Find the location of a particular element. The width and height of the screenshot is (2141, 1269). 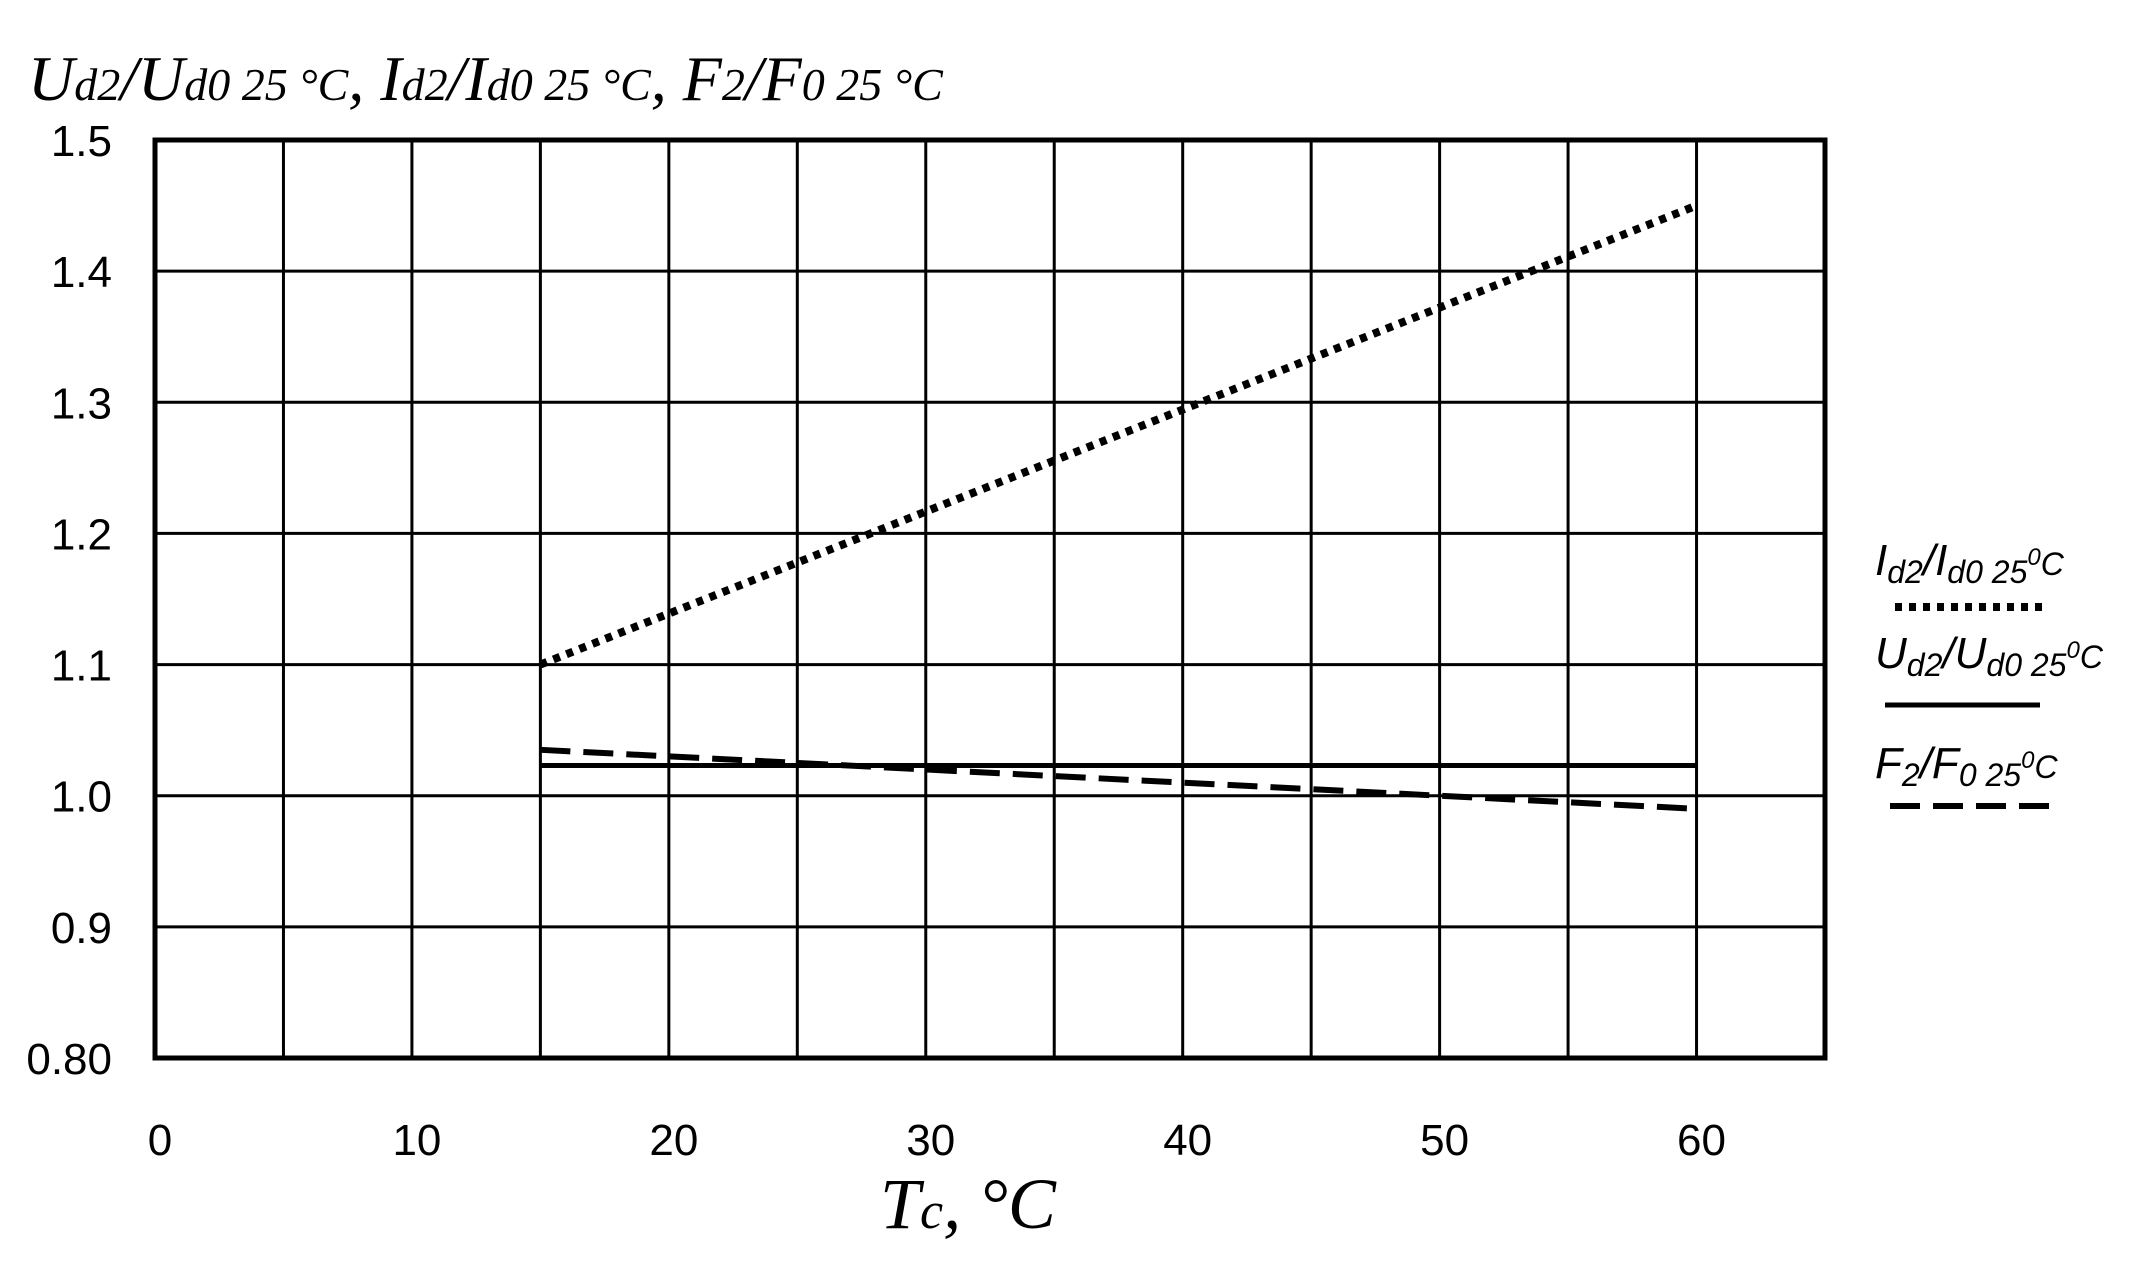

series-line-dashed is located at coordinates (1118, 779).